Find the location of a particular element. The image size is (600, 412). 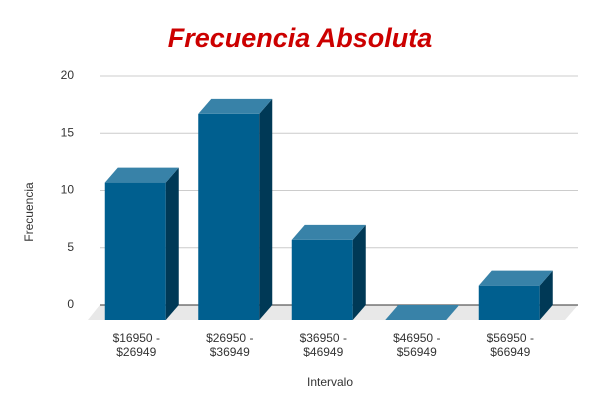

x-tick-label-line: $36950 - is located at coordinates (323, 338).